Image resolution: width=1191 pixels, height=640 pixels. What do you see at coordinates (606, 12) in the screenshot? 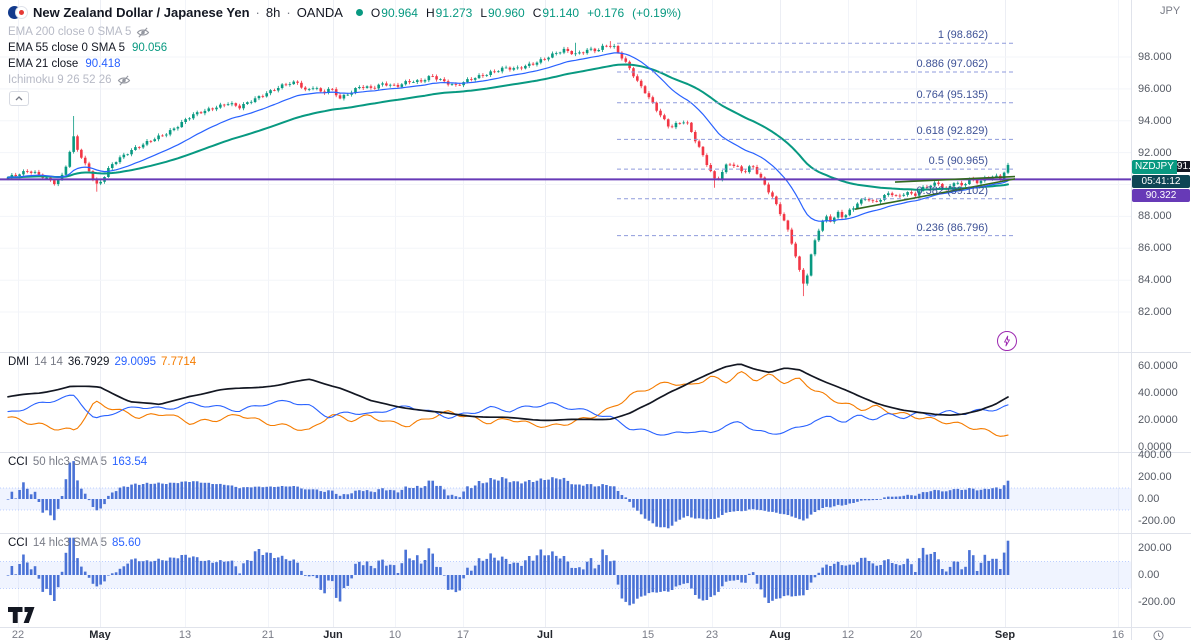
I see `price-change: +0.176` at bounding box center [606, 12].